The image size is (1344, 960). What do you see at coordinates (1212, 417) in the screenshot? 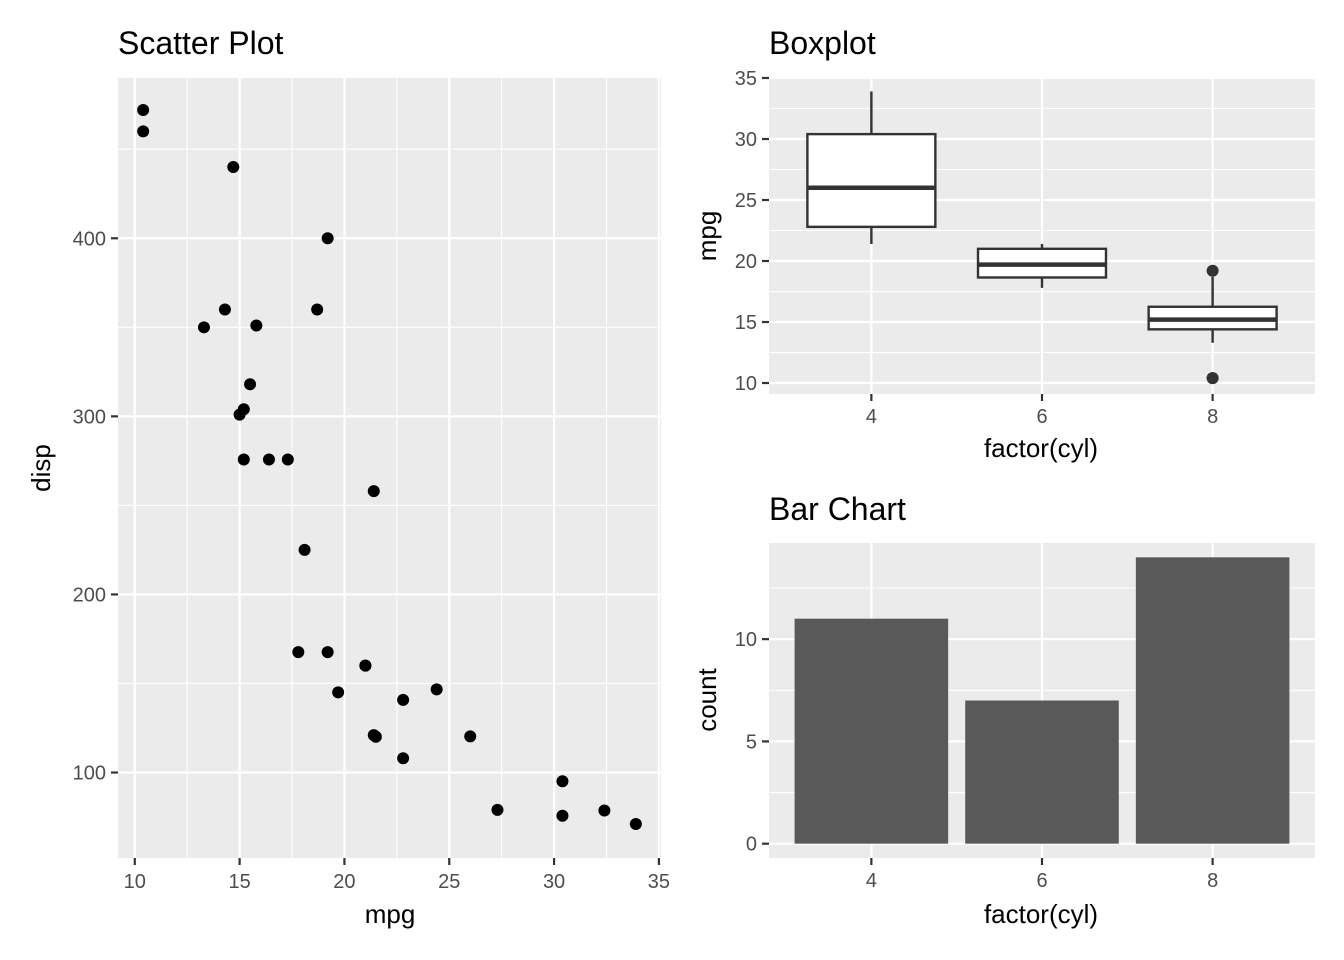
I see `boxplot-x-tick-label: 8` at bounding box center [1212, 417].